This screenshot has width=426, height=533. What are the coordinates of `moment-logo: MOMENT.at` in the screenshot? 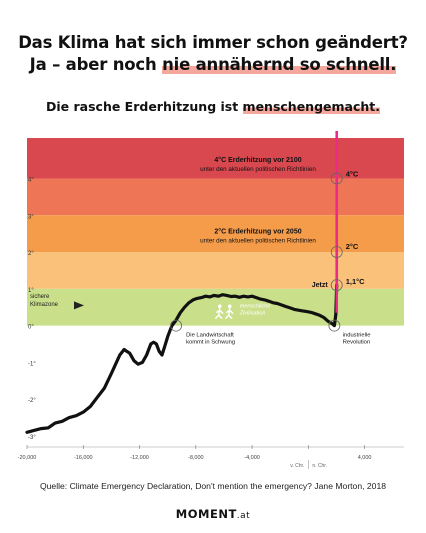 It's located at (213, 514).